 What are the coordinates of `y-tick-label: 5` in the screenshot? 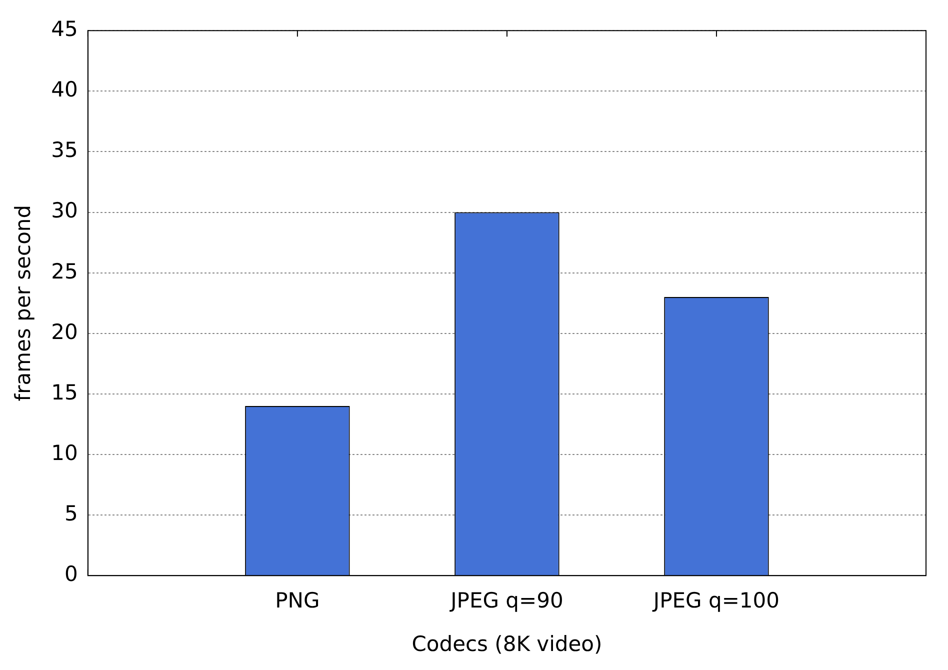 It's located at (71, 514).